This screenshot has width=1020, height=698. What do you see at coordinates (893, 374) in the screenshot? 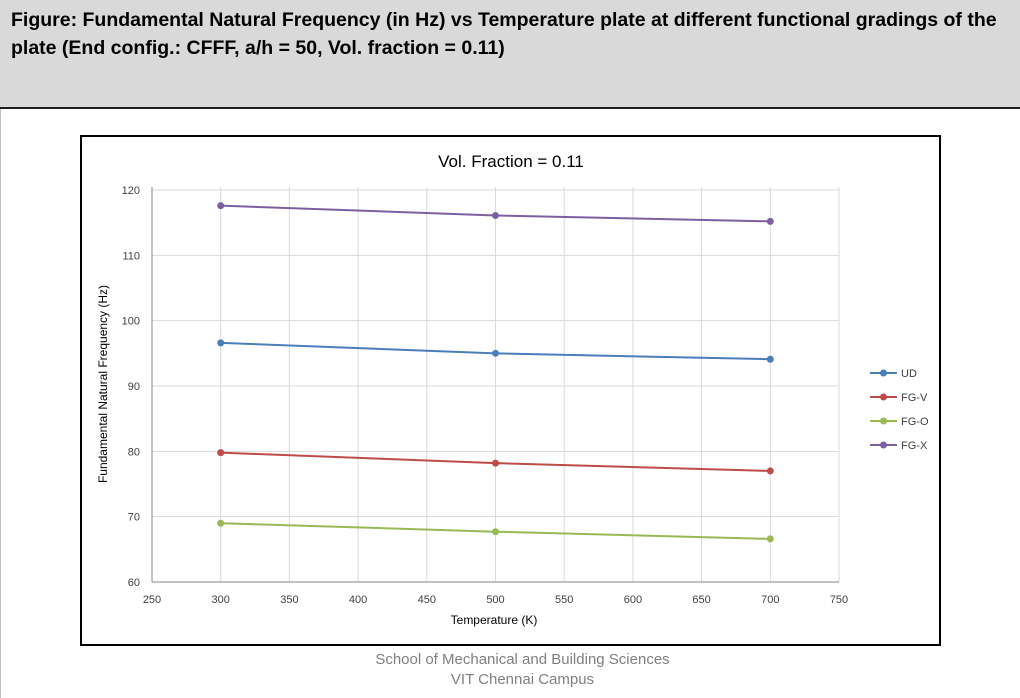
I see `legend-entry: UD` at bounding box center [893, 374].